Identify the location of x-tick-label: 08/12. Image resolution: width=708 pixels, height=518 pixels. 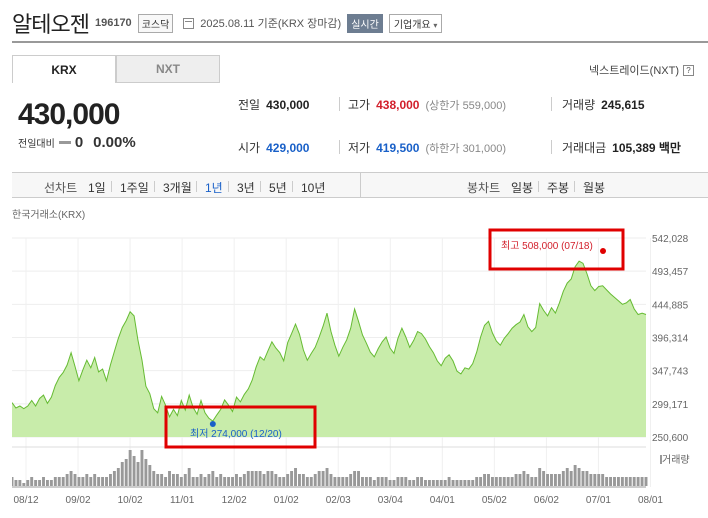
(25, 500).